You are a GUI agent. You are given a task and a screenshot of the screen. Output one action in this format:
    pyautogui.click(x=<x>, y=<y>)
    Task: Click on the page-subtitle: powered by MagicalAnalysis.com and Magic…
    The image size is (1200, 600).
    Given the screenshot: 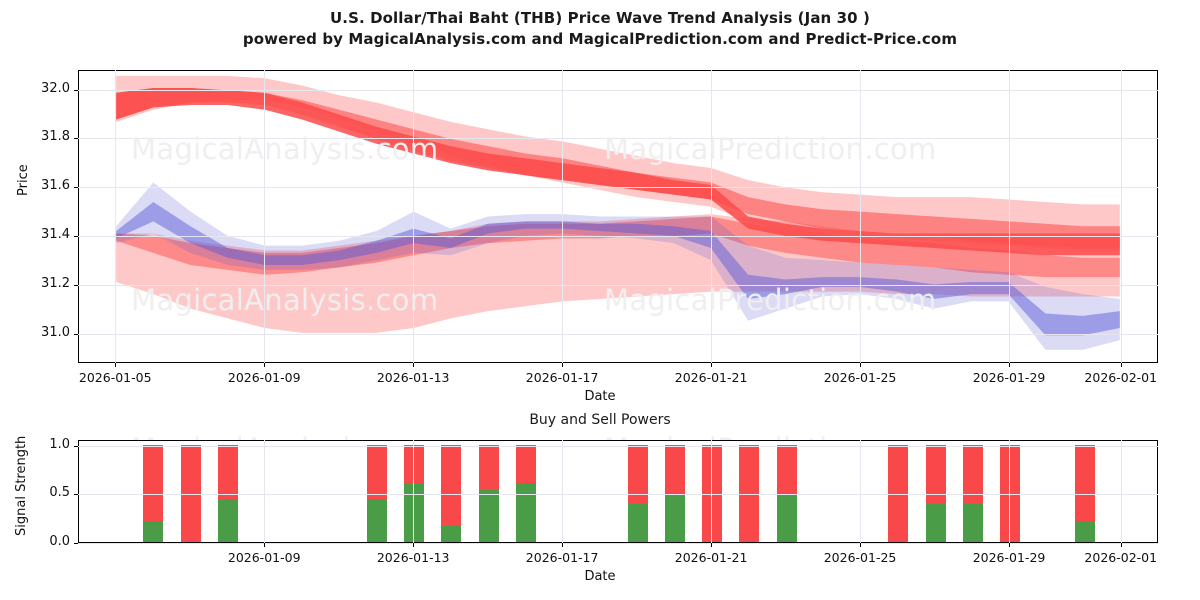 What is the action you would take?
    pyautogui.click(x=600, y=39)
    